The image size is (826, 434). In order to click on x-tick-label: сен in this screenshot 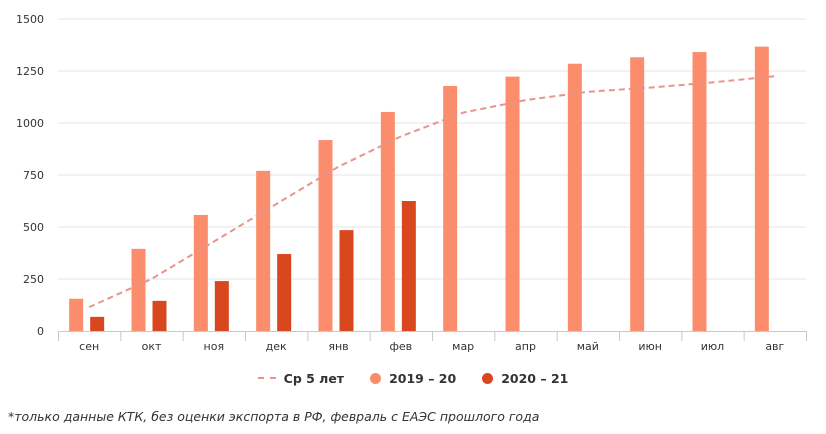, I will do `click(89, 346)`.